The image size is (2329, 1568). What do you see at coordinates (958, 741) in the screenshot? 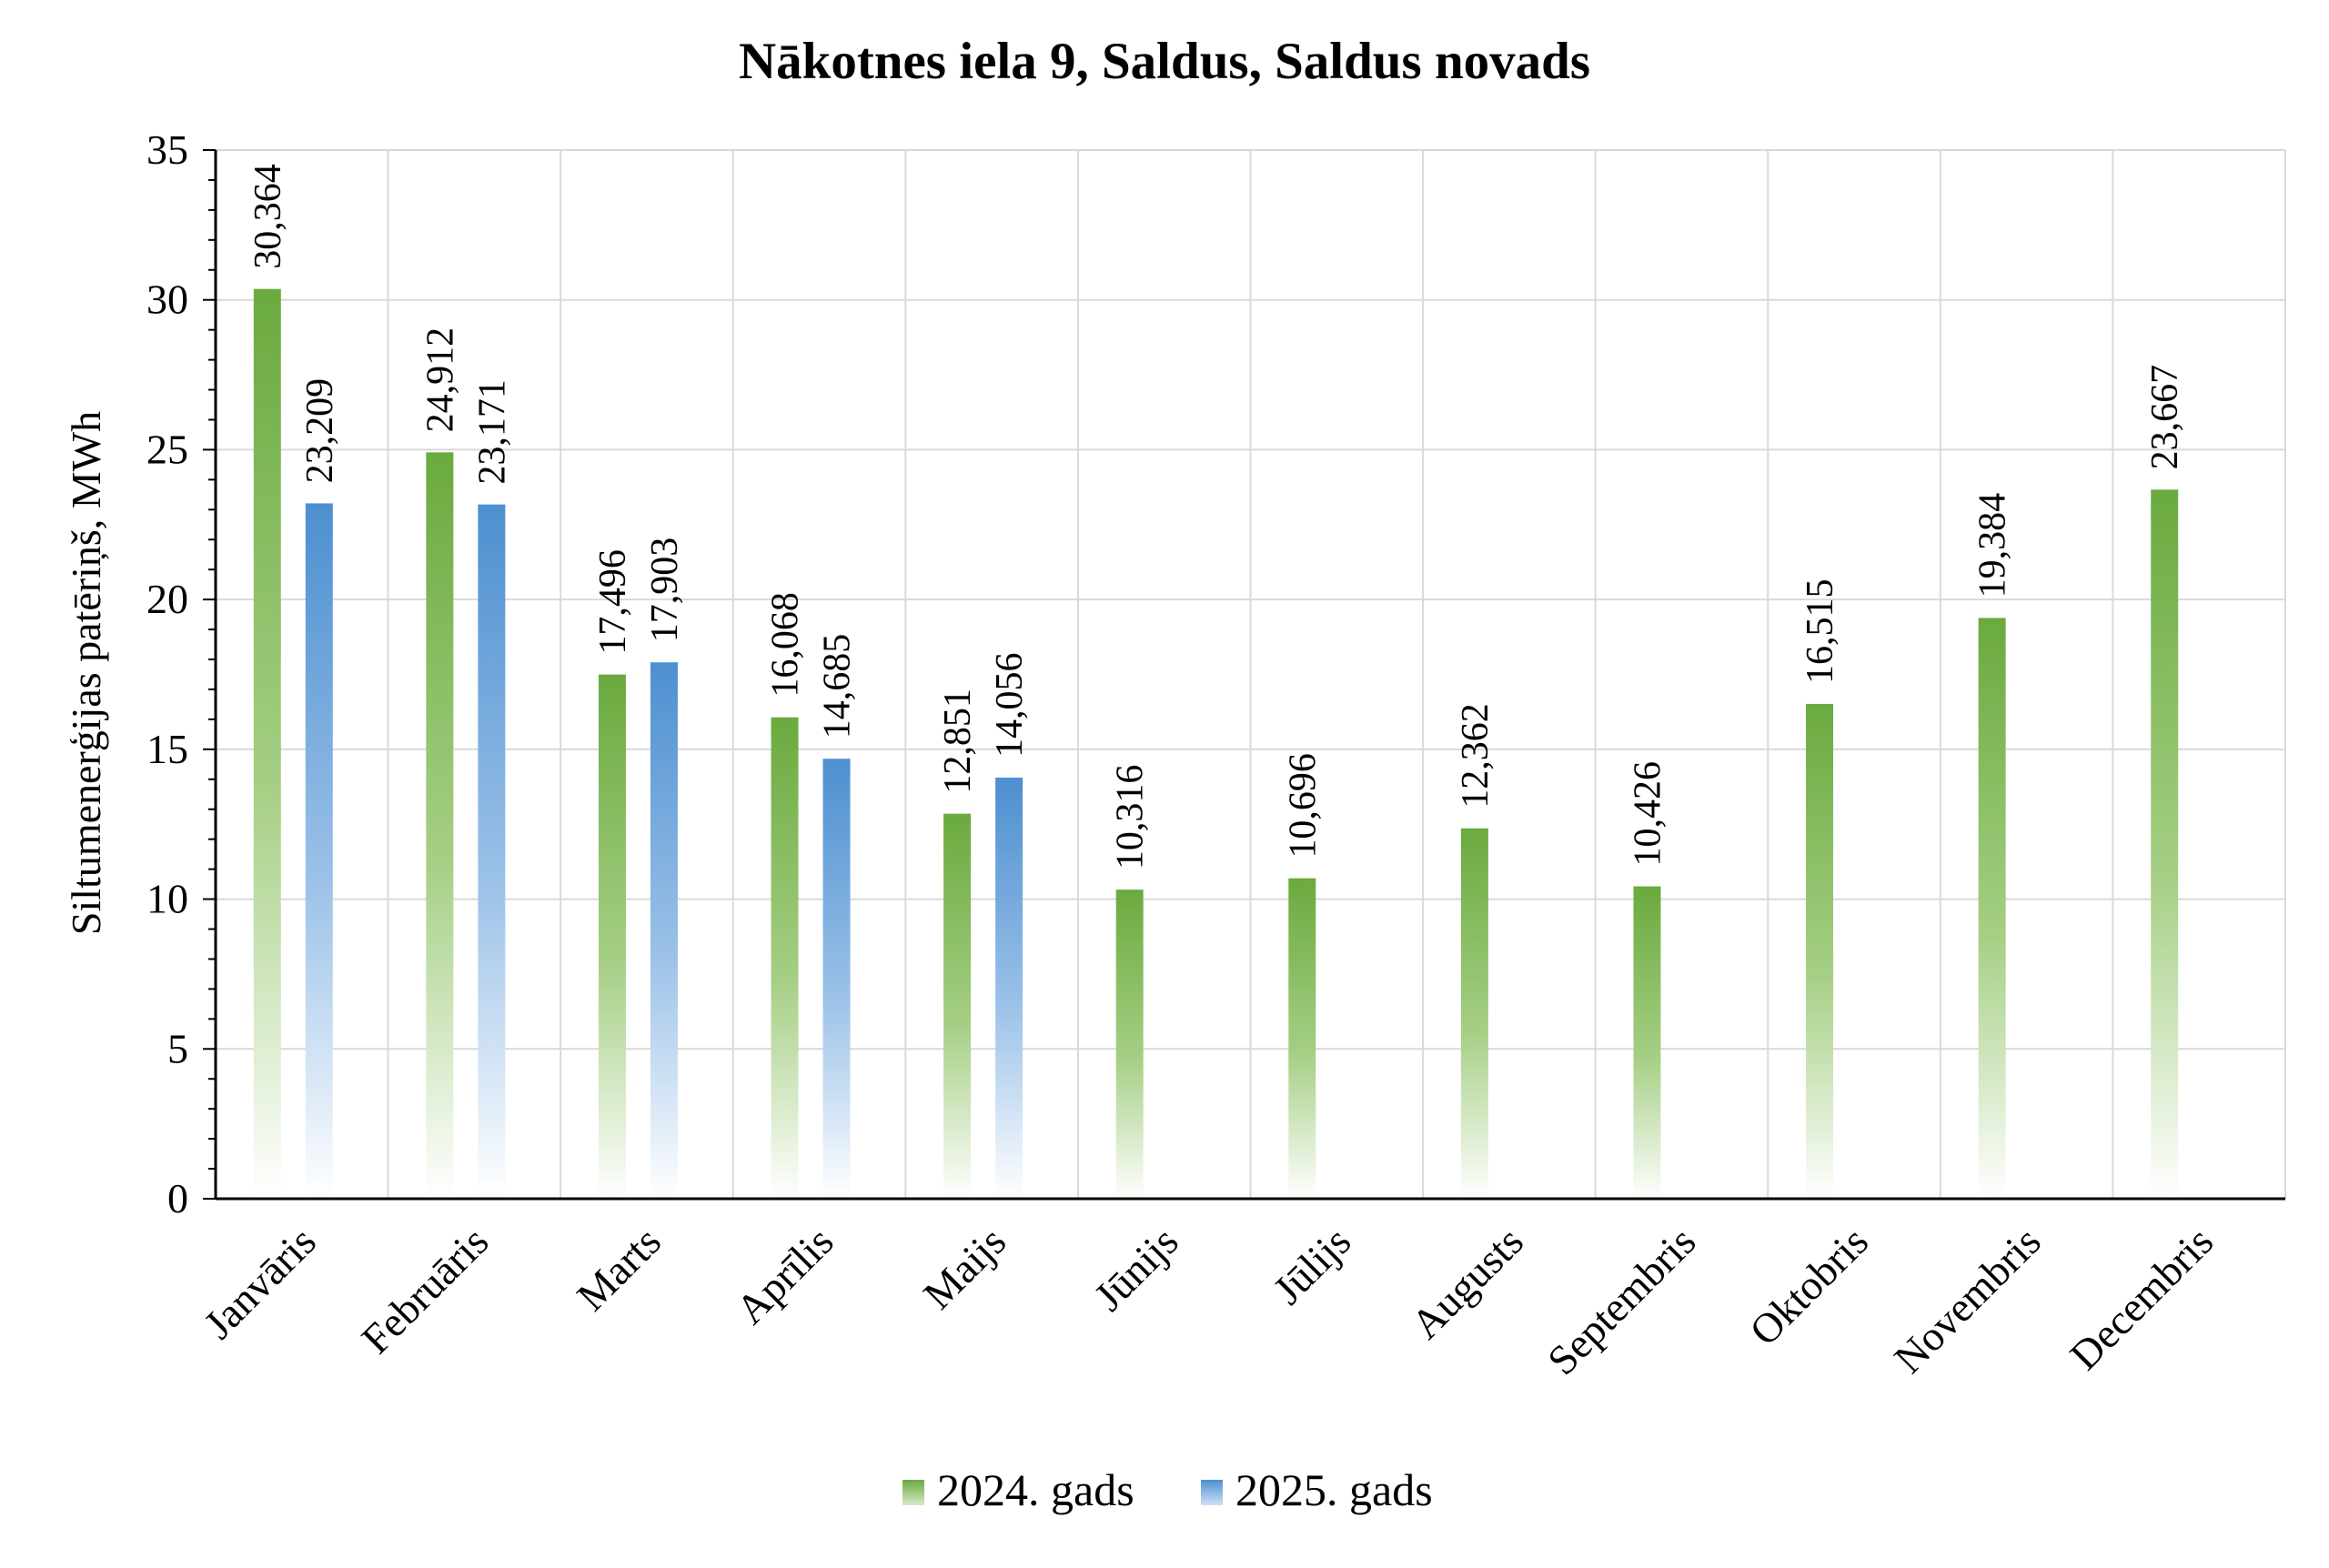
I see `data-label: 12,851` at bounding box center [958, 741].